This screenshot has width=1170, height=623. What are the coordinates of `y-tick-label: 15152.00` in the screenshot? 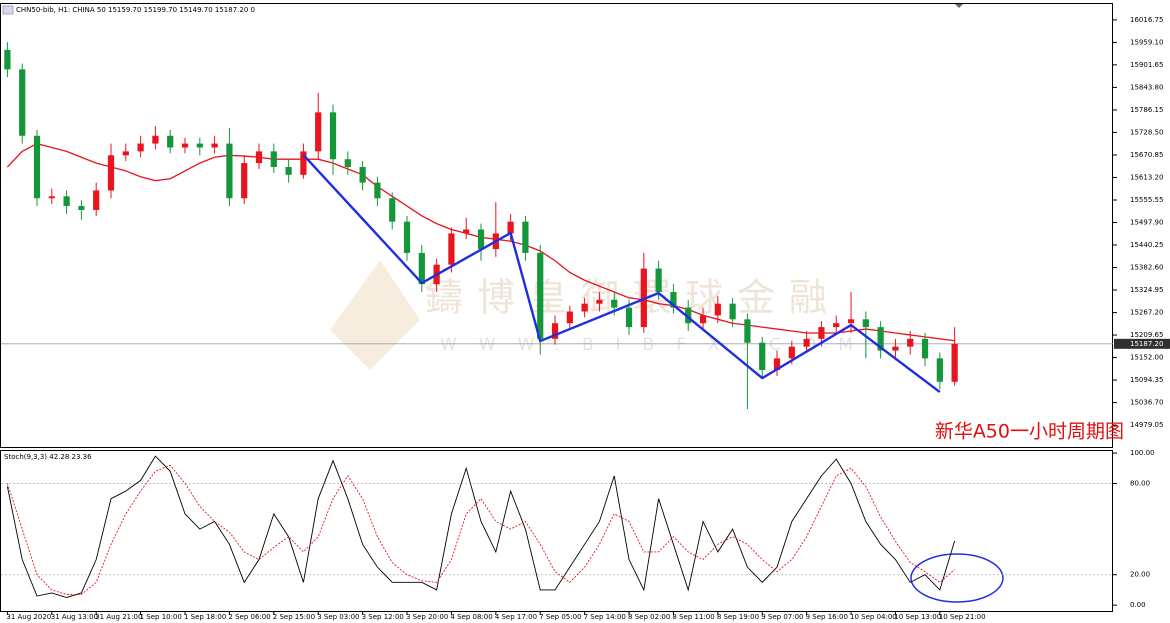 It's located at (1146, 358).